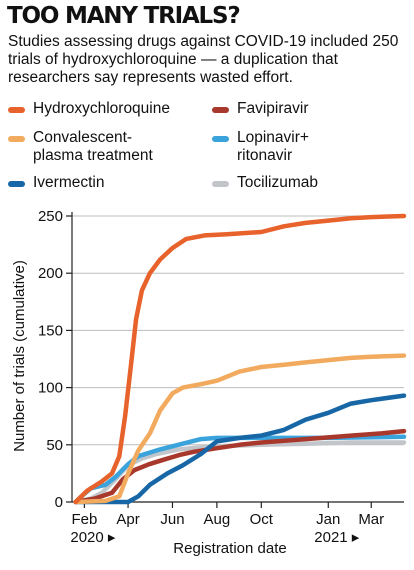 Image resolution: width=414 pixels, height=570 pixels. Describe the element at coordinates (328, 519) in the screenshot. I see `x-tick-label: Jan` at that location.